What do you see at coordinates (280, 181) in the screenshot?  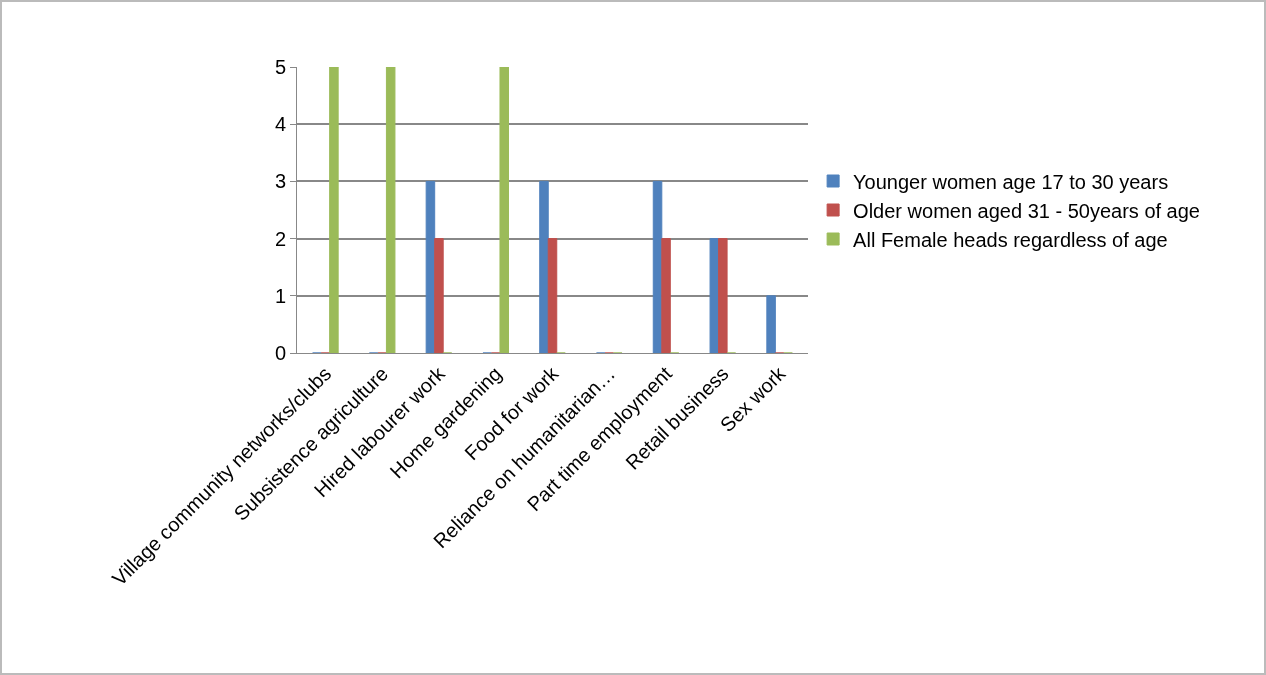 I see `y-tick-label: 3` at bounding box center [280, 181].